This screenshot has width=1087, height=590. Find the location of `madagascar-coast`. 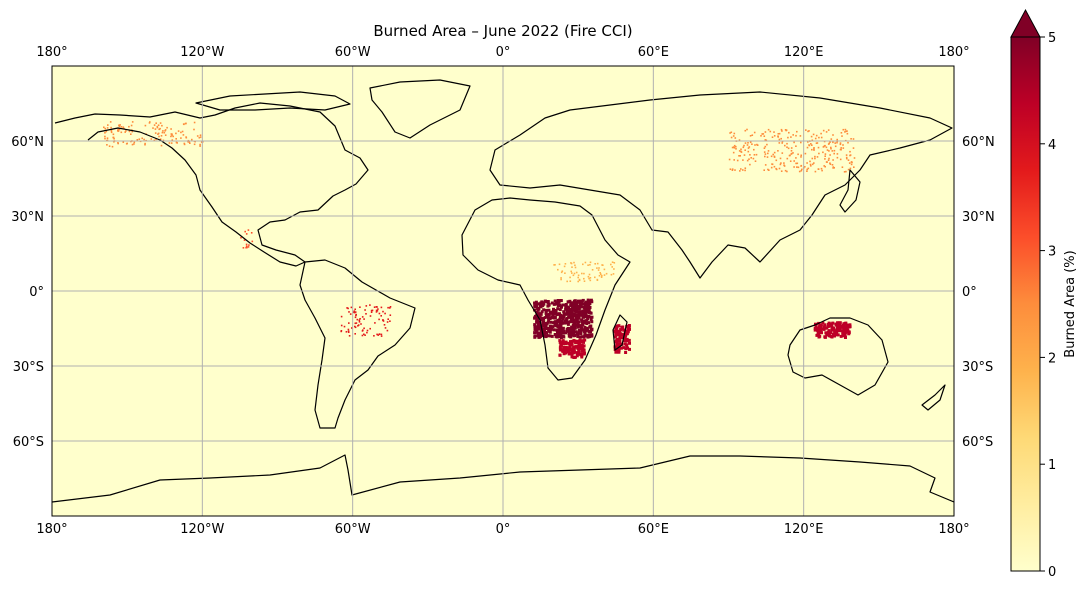

madagascar-coast is located at coordinates (620, 332).